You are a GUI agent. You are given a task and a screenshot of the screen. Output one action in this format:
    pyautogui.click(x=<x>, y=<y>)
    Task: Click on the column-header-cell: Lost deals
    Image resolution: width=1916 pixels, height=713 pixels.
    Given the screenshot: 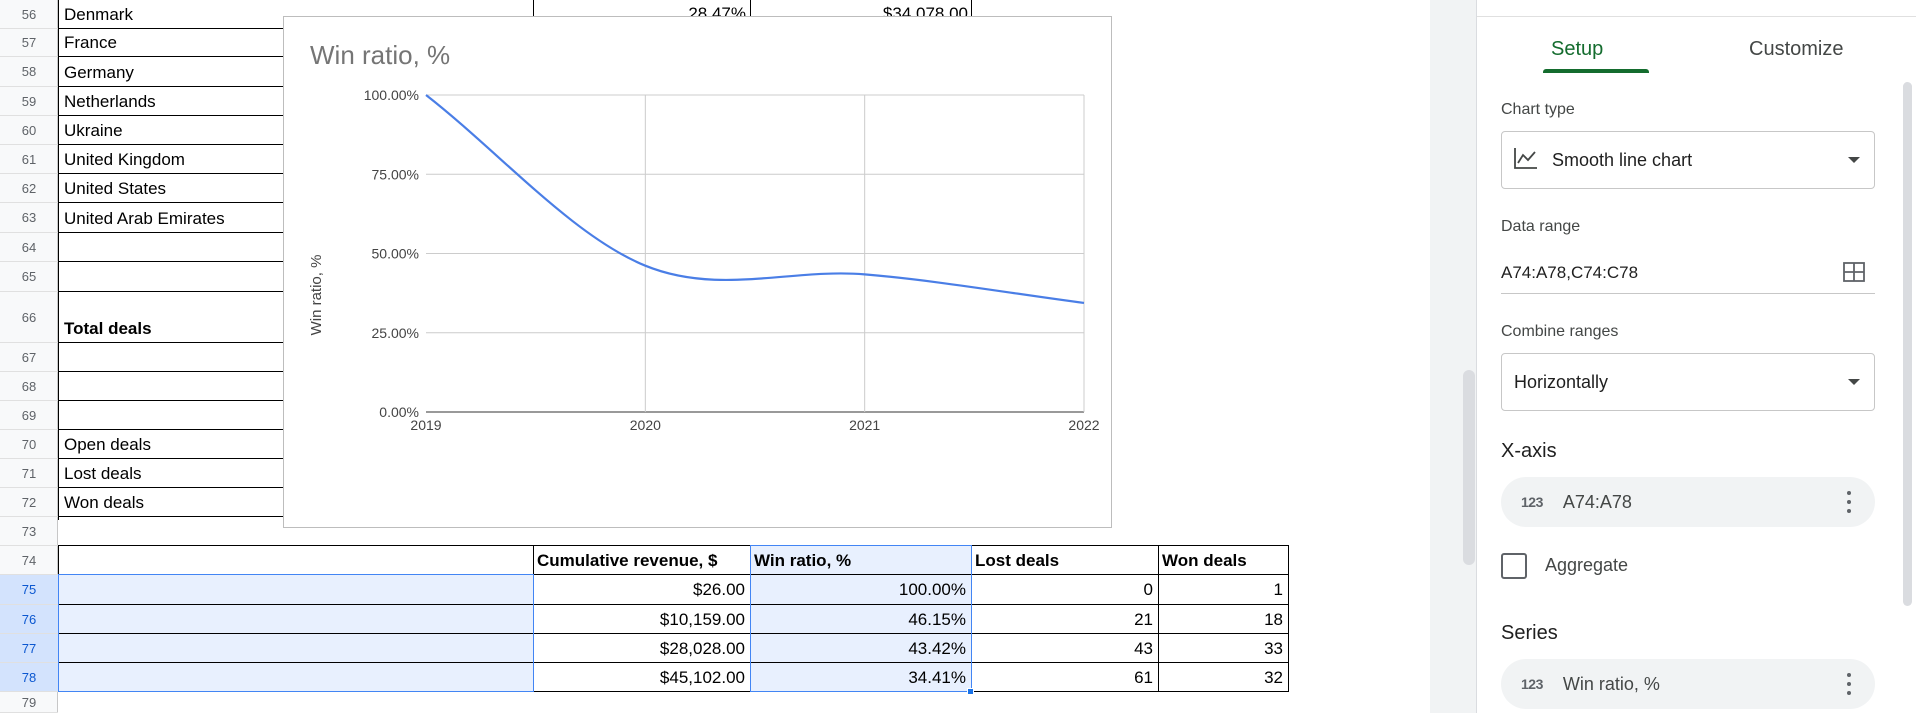 What is the action you would take?
    pyautogui.click(x=1017, y=560)
    